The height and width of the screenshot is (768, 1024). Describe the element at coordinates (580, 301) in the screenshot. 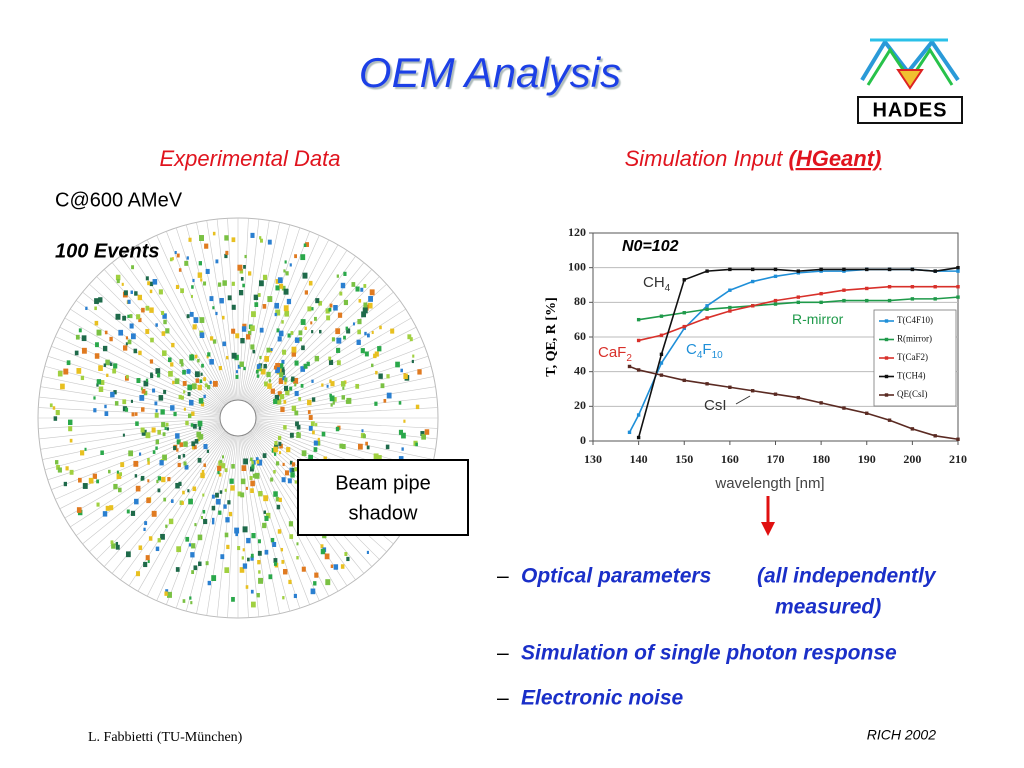

I see `y-tick-label: 80` at that location.